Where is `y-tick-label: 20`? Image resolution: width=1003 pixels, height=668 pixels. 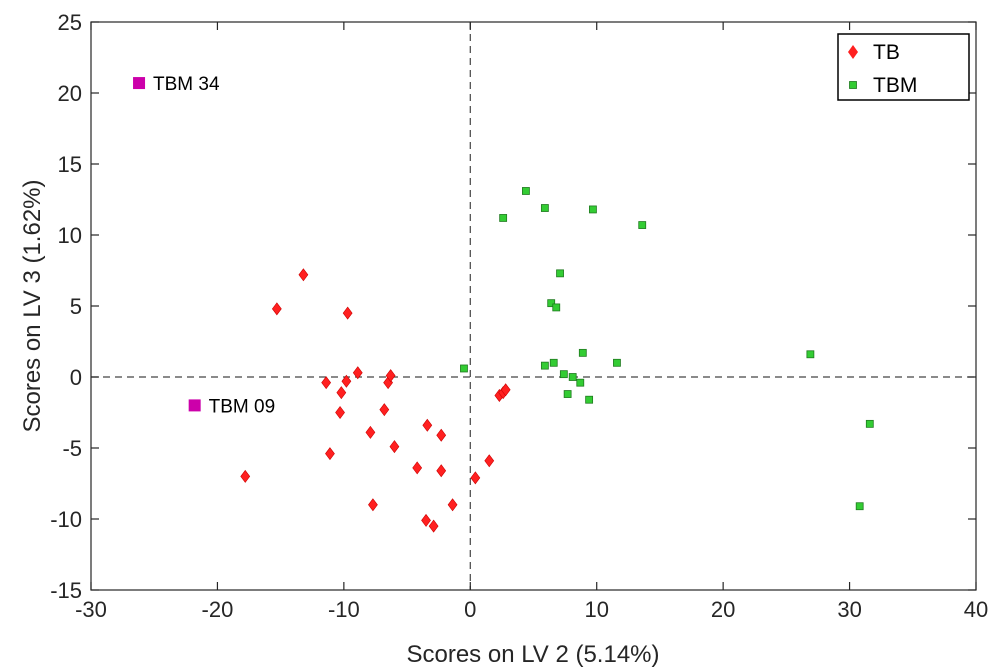 y-tick-label: 20 is located at coordinates (70, 93).